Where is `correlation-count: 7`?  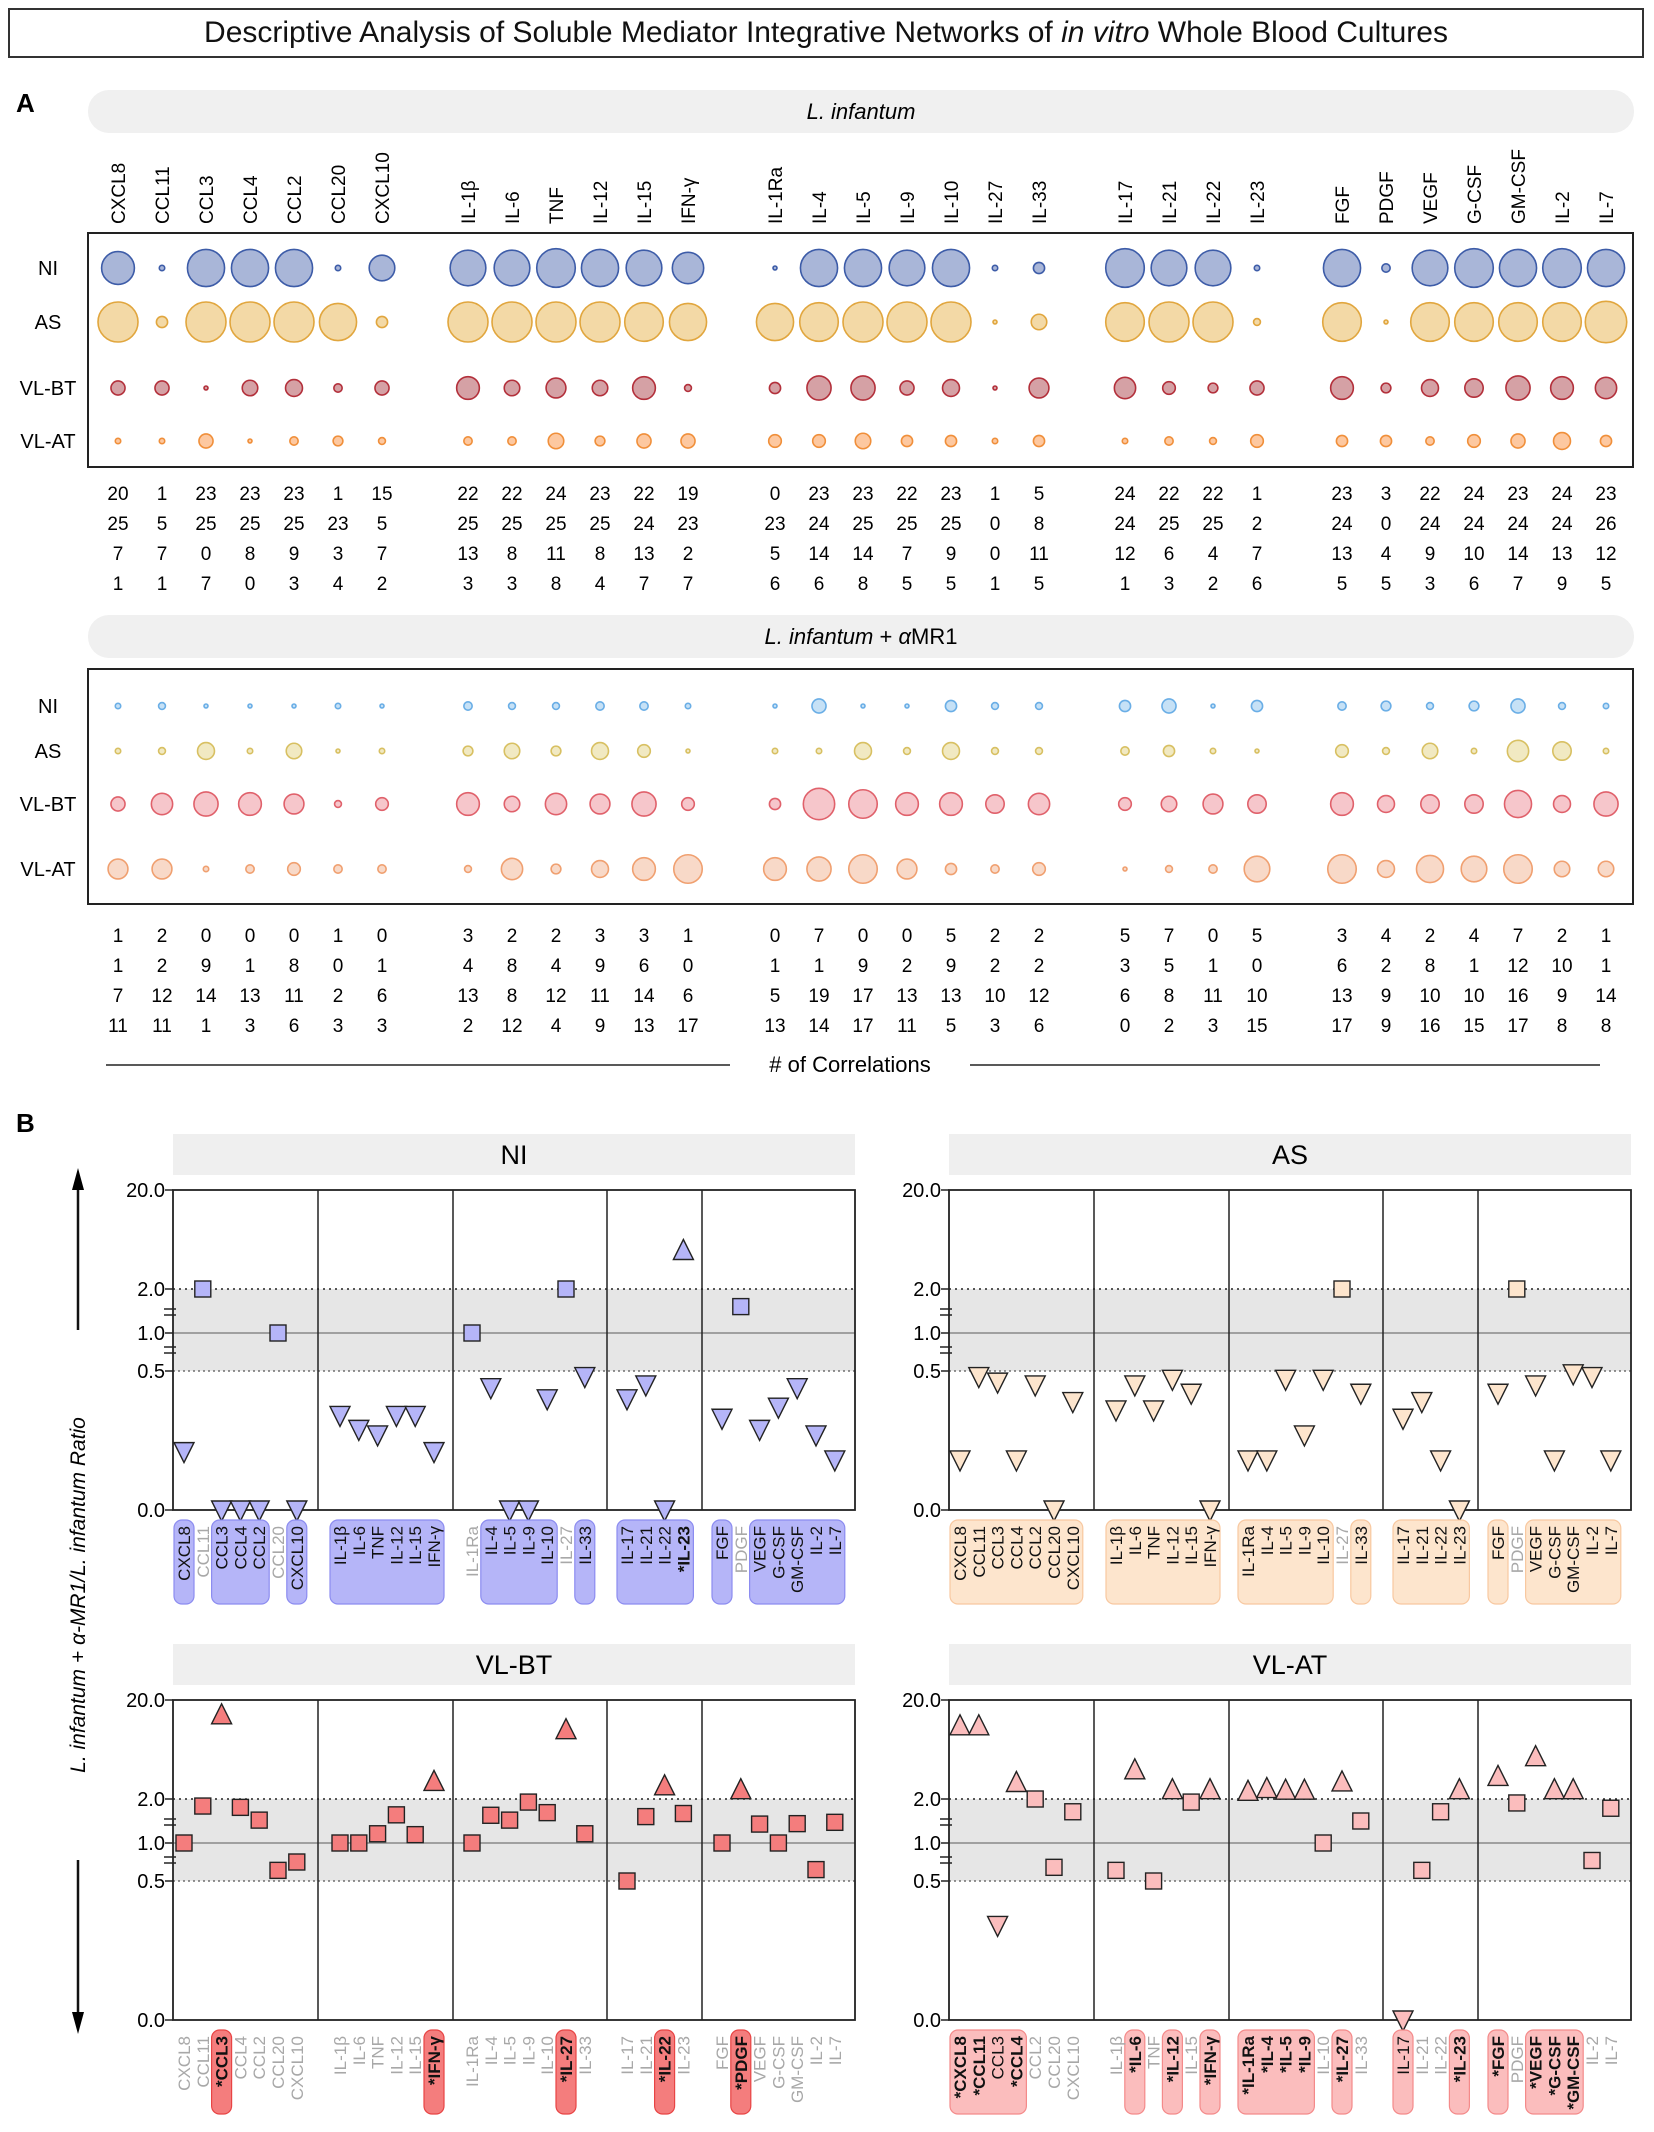
correlation-count: 7 is located at coordinates (1518, 584).